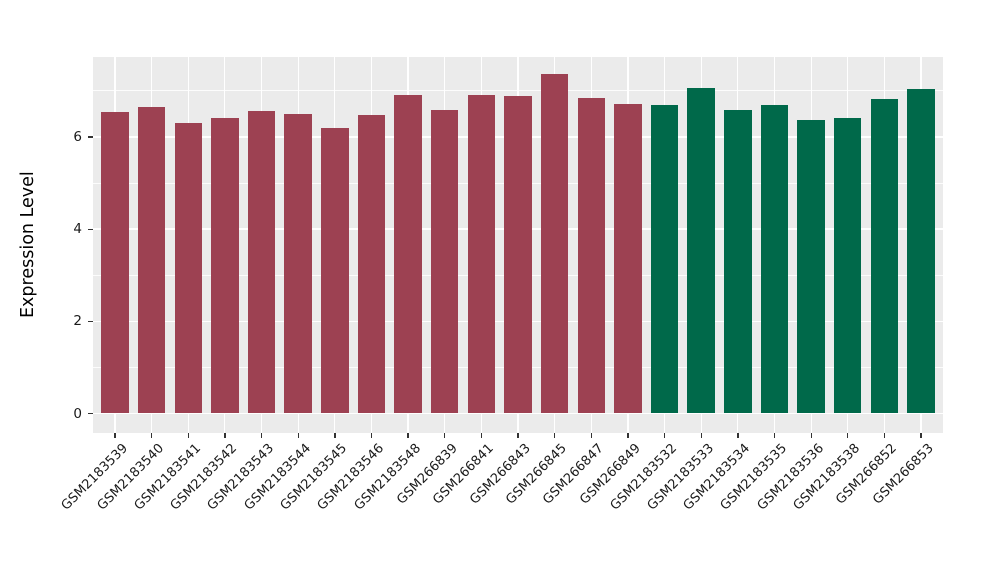 The image size is (1000, 580). What do you see at coordinates (738, 262) in the screenshot?
I see `bar-GSM2183534` at bounding box center [738, 262].